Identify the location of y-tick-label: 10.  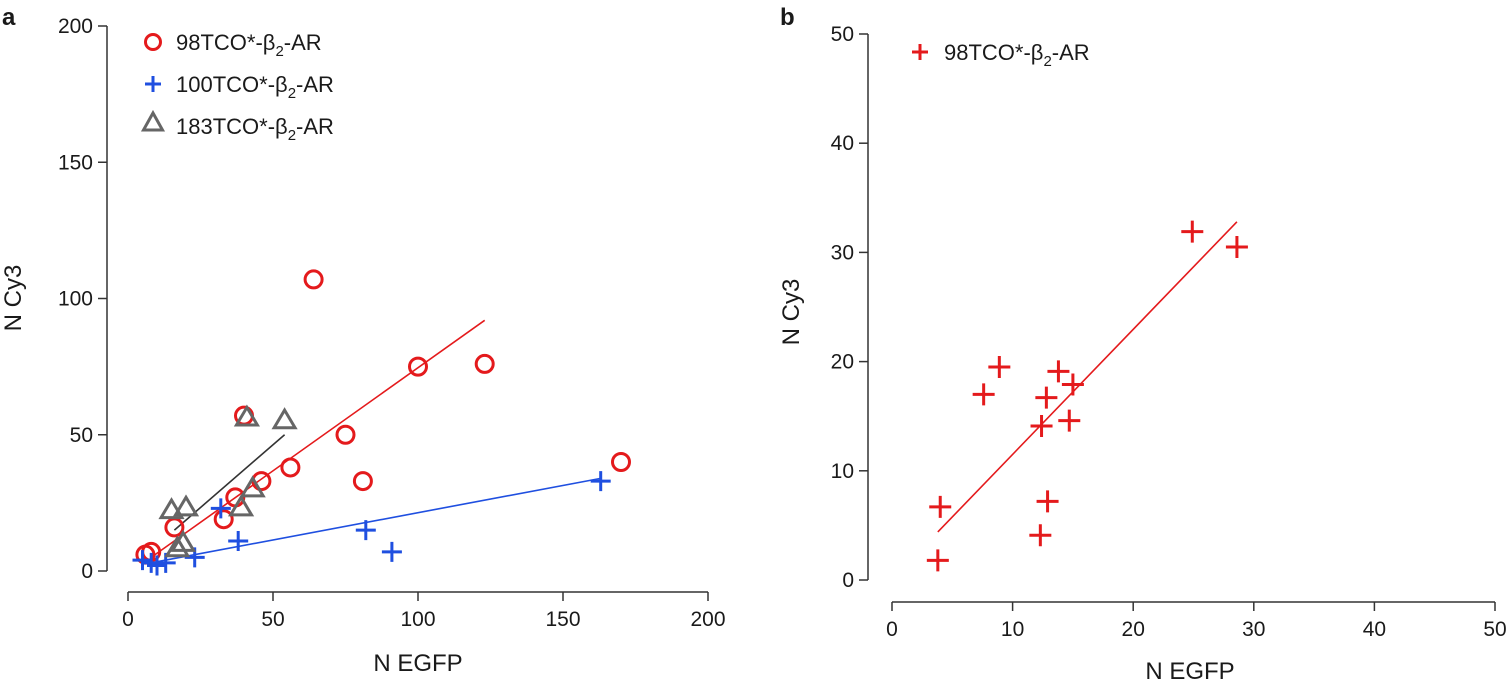
(842, 471).